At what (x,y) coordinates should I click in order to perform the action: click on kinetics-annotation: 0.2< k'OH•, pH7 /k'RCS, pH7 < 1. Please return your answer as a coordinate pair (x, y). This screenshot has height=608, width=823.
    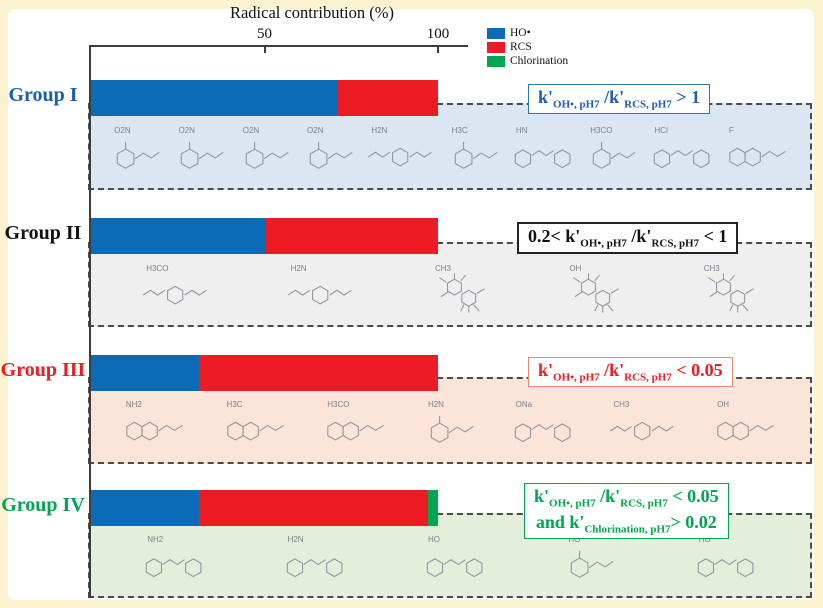
    Looking at the image, I should click on (628, 238).